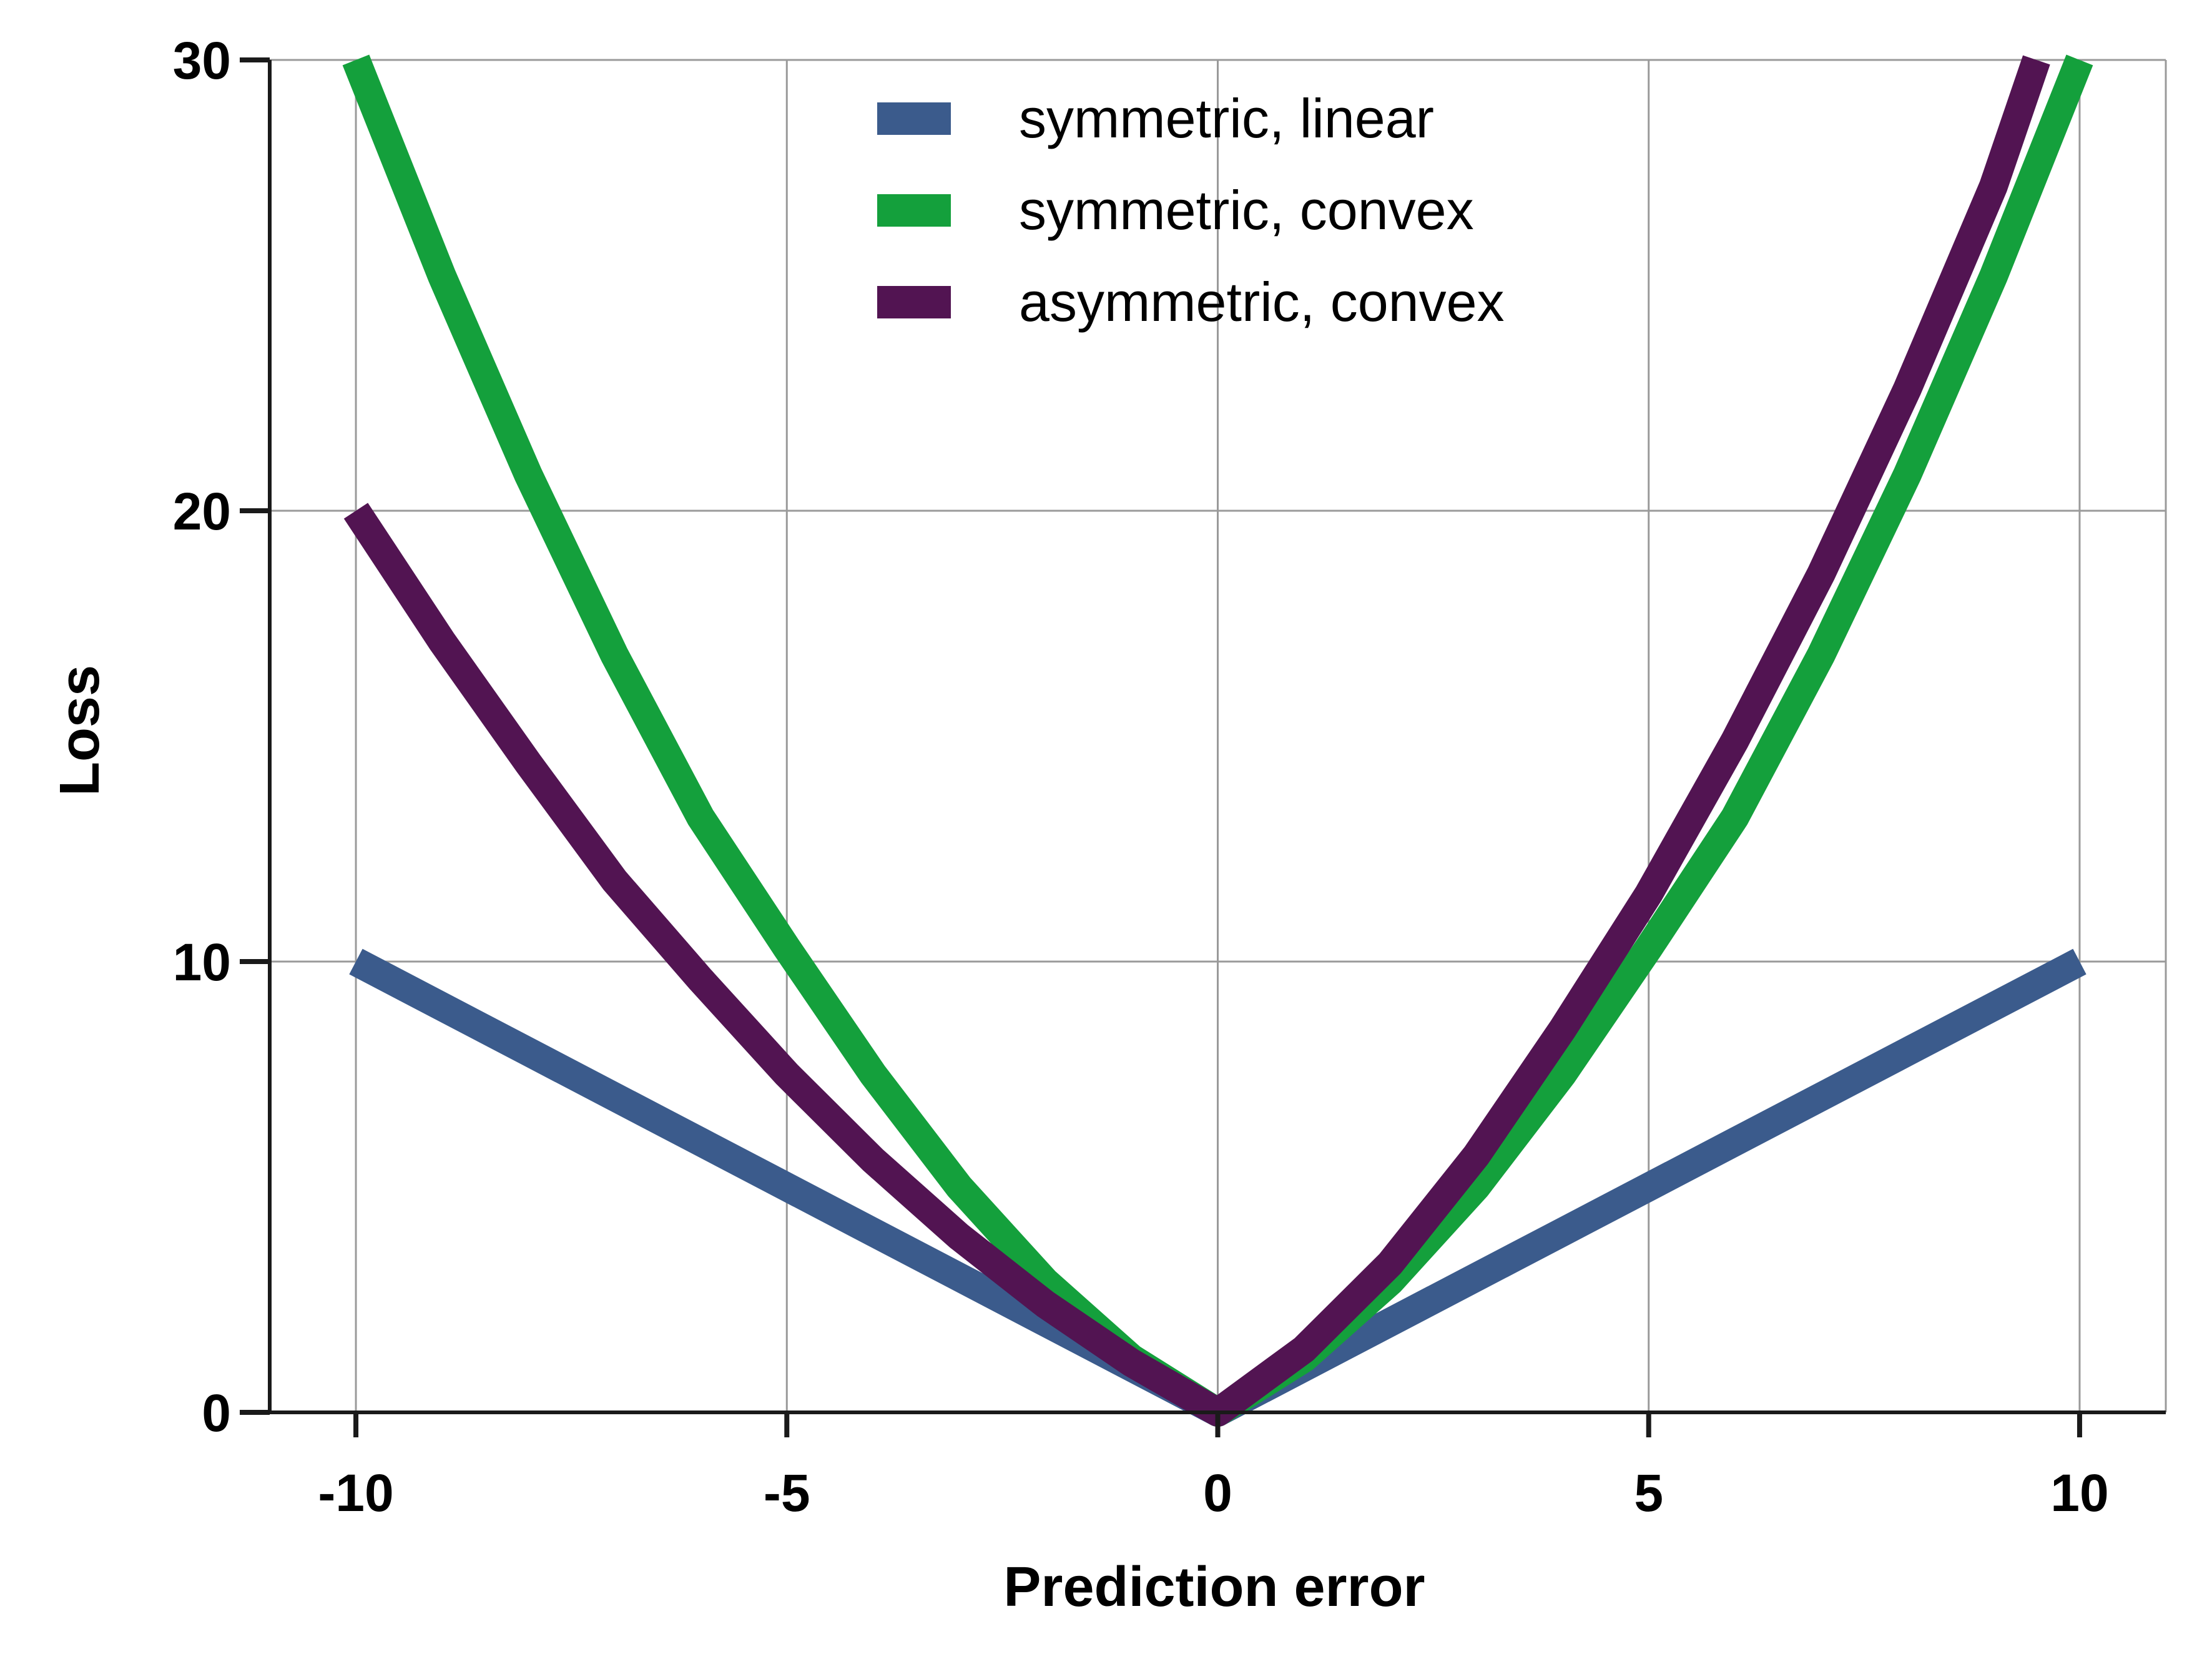 Image resolution: width=2212 pixels, height=1659 pixels. What do you see at coordinates (1262, 302) in the screenshot?
I see `legend-label-2: asymmetric, convex` at bounding box center [1262, 302].